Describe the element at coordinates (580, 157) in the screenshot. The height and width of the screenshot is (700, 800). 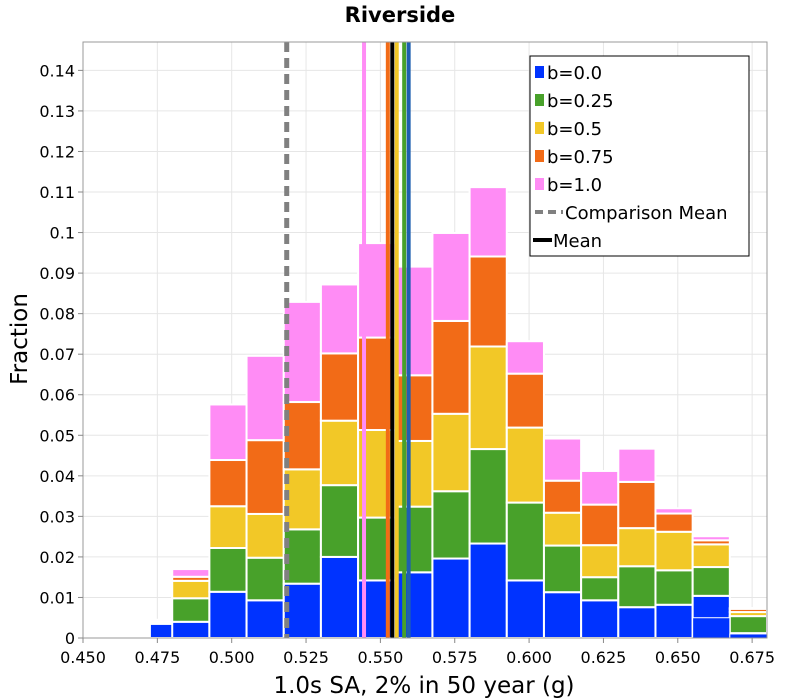
I see `legend-label-b-0-75: b=0.75` at that location.